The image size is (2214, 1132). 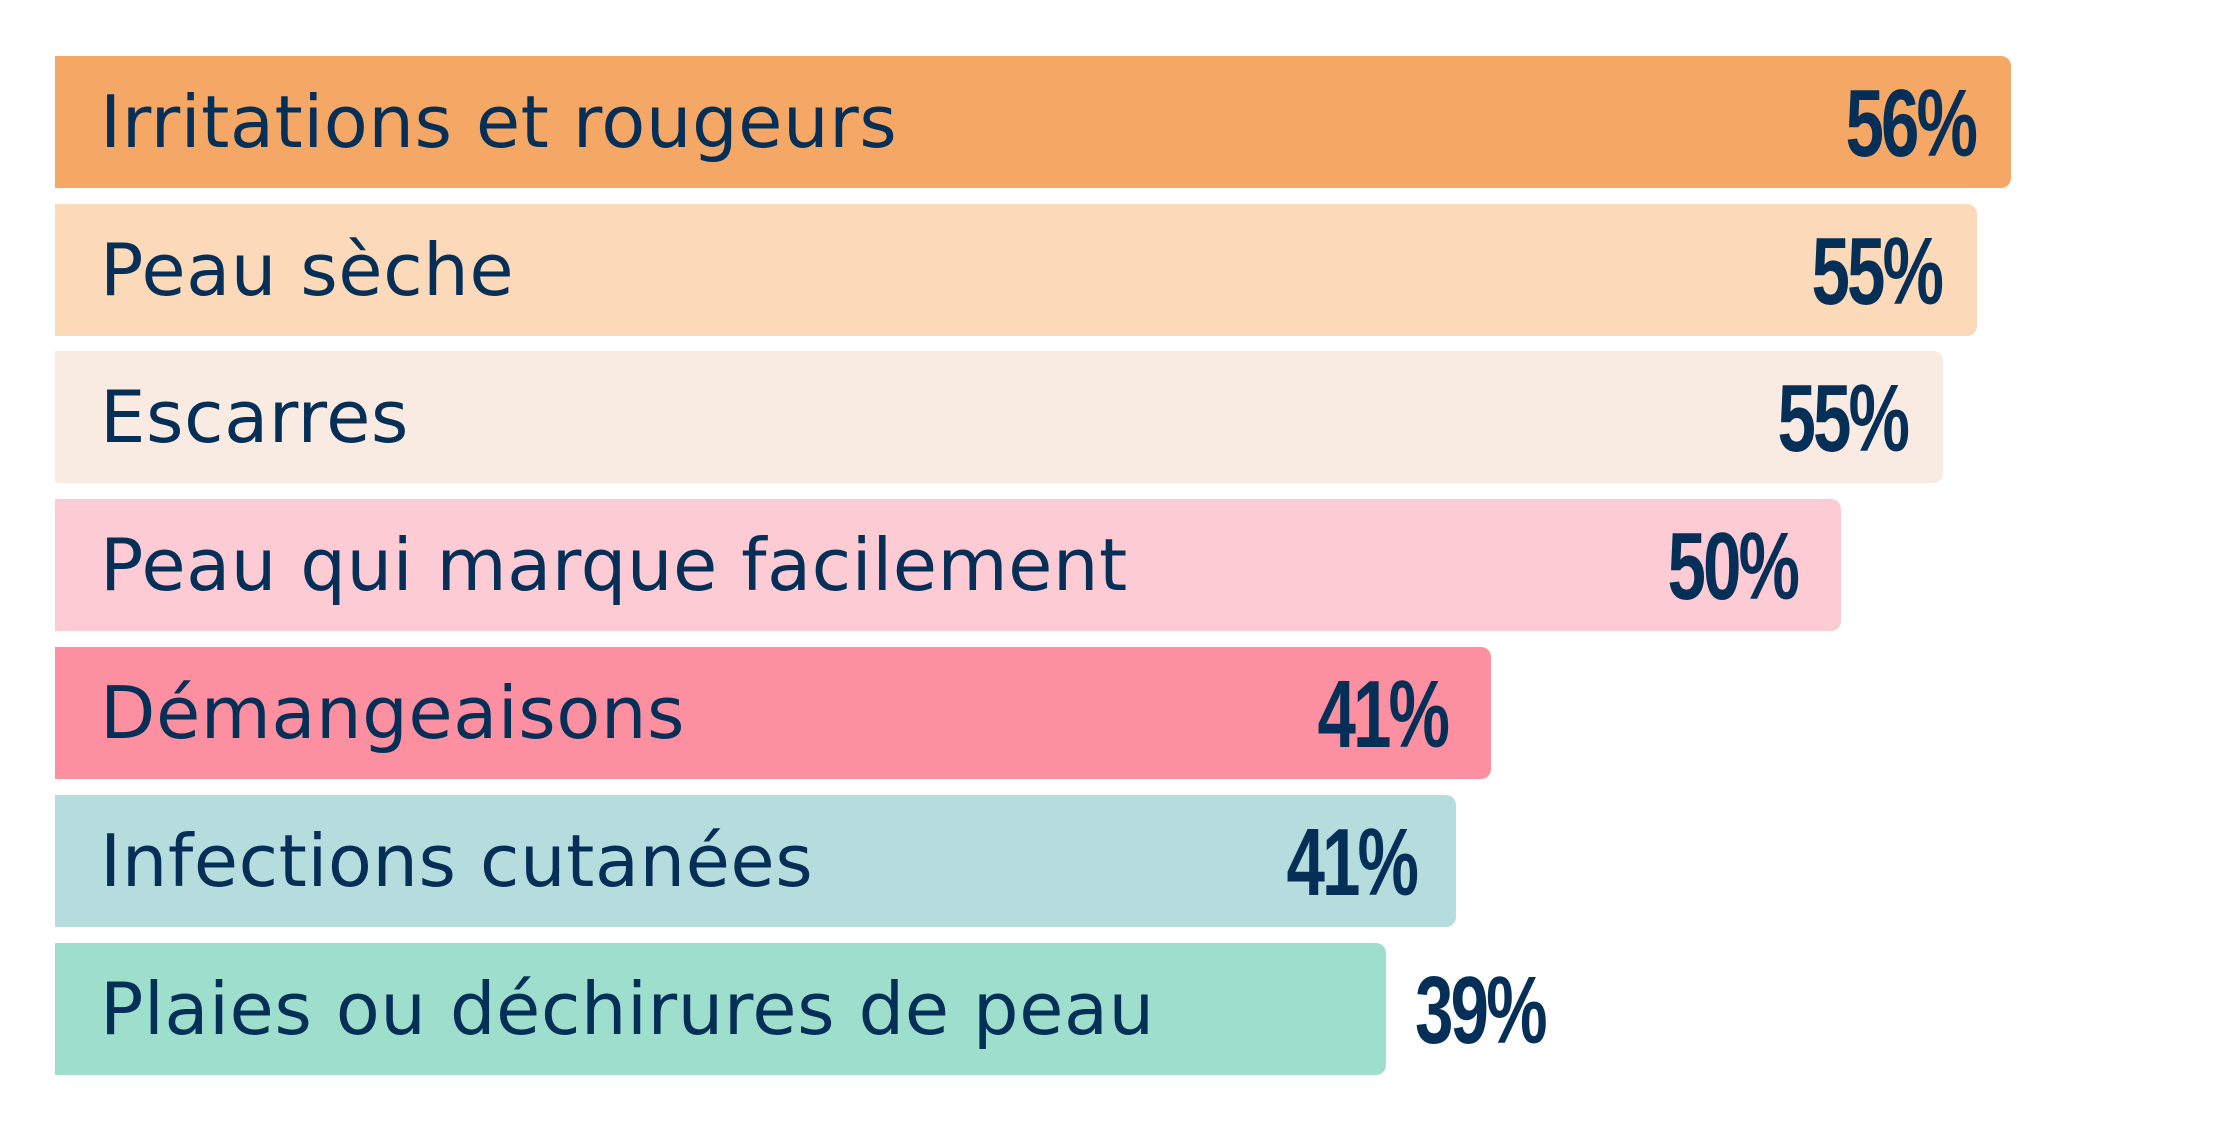 What do you see at coordinates (1733, 566) in the screenshot?
I see `bar-value: 50%` at bounding box center [1733, 566].